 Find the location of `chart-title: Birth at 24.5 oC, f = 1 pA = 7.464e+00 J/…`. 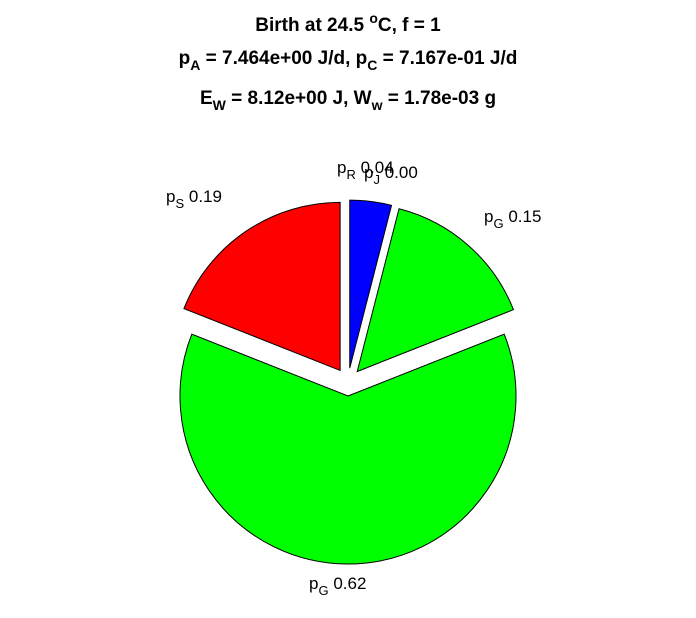

chart-title: Birth at 24.5 oC, f = 1 pA = 7.464e+00 J/… is located at coordinates (348, 61).